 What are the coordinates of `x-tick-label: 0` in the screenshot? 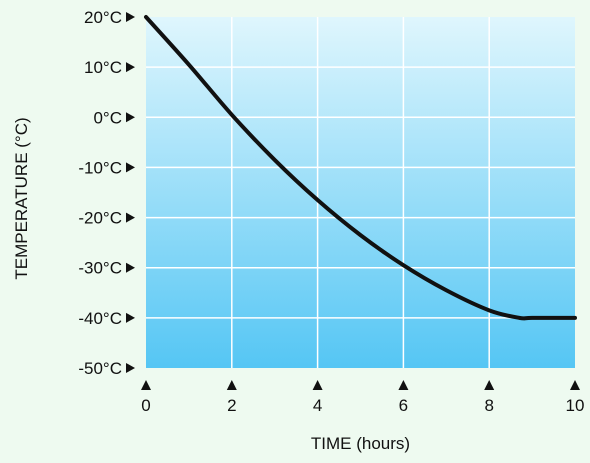 It's located at (145, 405).